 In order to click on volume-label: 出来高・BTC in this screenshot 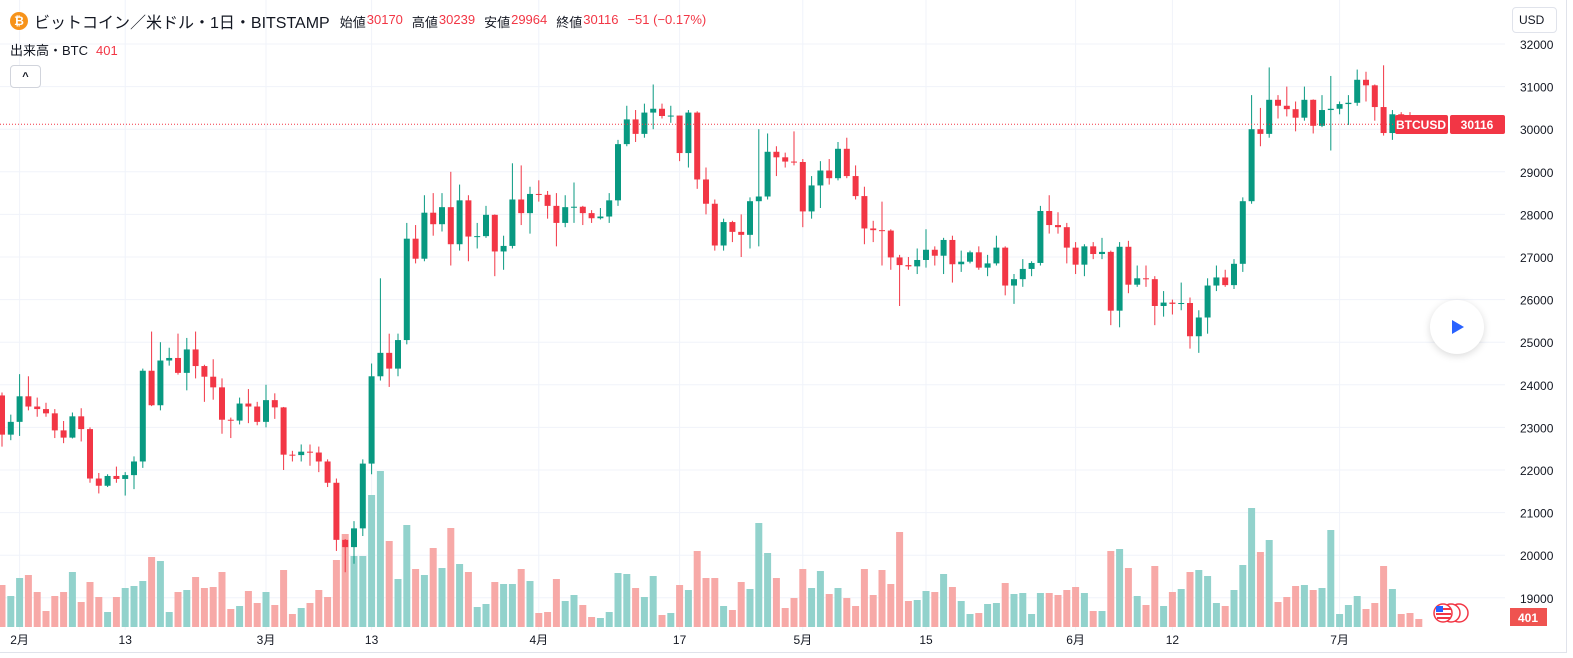, I will do `click(49, 50)`.